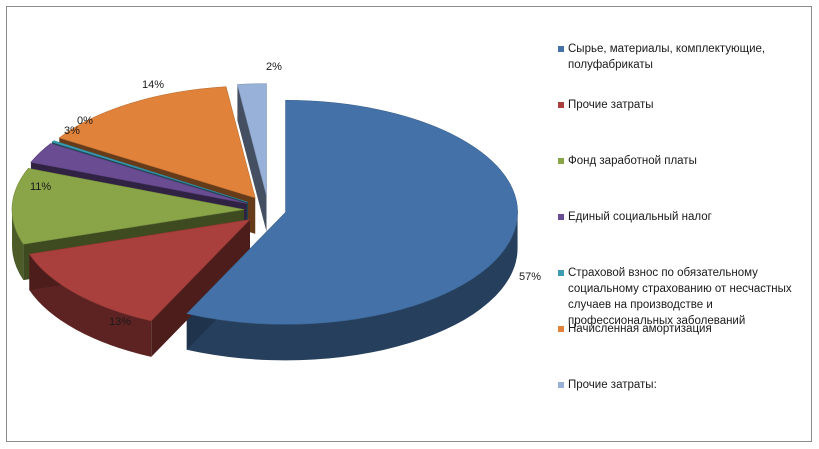 The width and height of the screenshot is (819, 449). What do you see at coordinates (90, 305) in the screenshot?
I see `slice-side-other-costs` at bounding box center [90, 305].